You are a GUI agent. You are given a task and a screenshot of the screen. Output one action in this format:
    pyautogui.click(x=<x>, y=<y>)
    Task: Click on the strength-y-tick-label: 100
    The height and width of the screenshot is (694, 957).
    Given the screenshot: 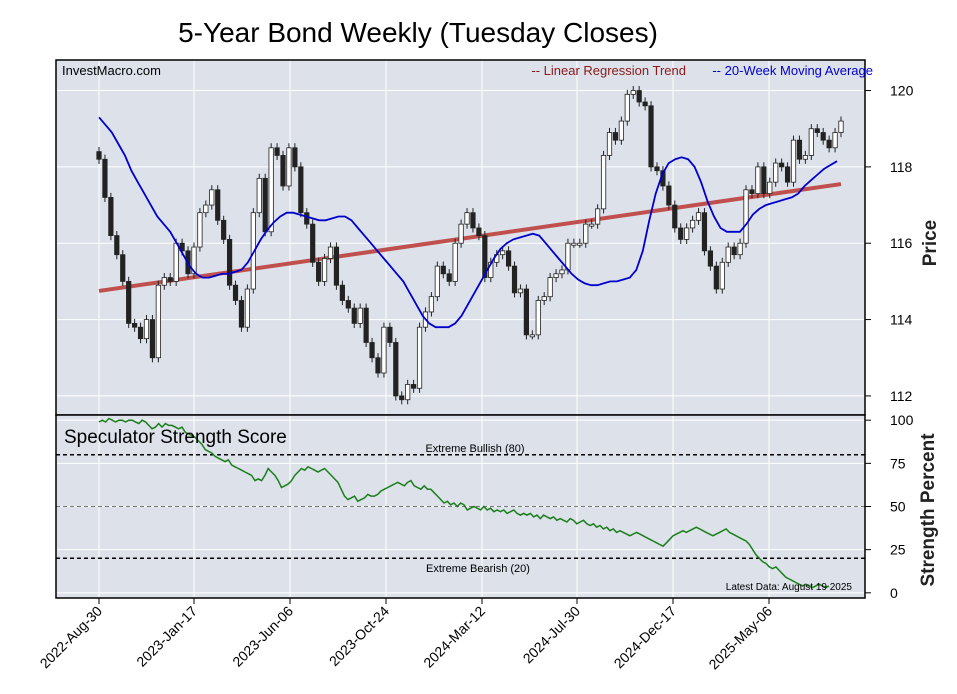 What is the action you would take?
    pyautogui.click(x=902, y=420)
    